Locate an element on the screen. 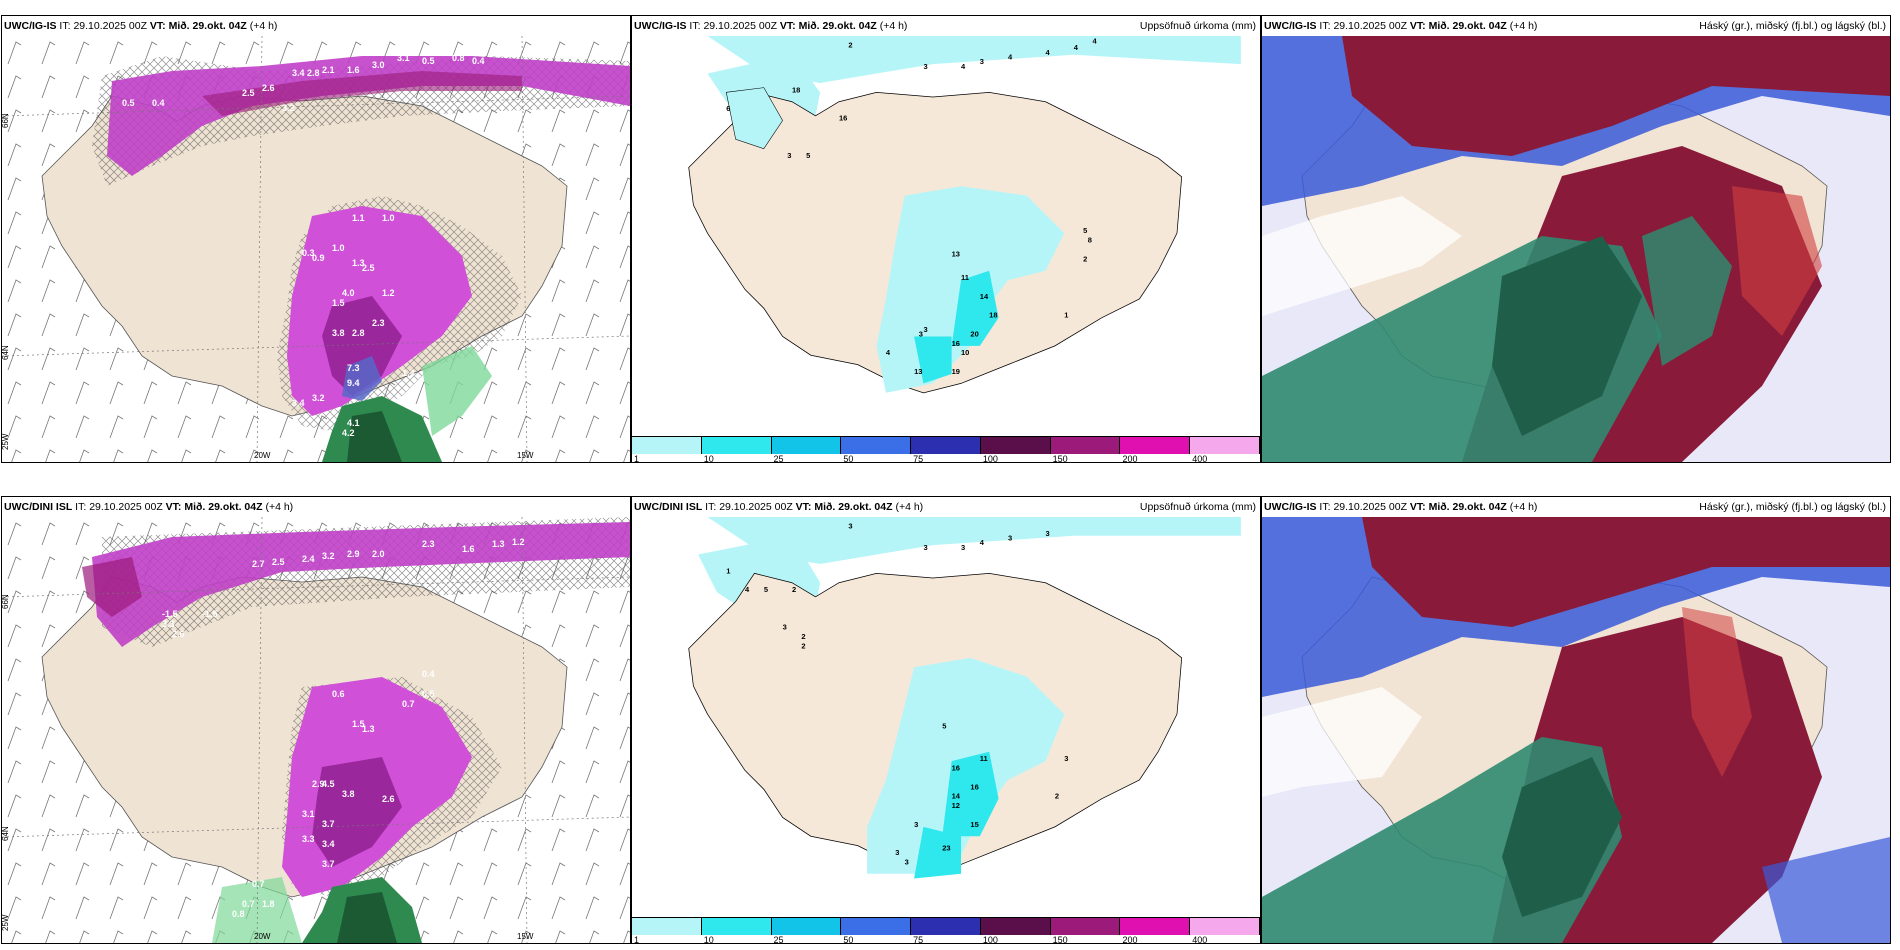 The image size is (1900, 950). value-label: 1.2 is located at coordinates (388, 293).